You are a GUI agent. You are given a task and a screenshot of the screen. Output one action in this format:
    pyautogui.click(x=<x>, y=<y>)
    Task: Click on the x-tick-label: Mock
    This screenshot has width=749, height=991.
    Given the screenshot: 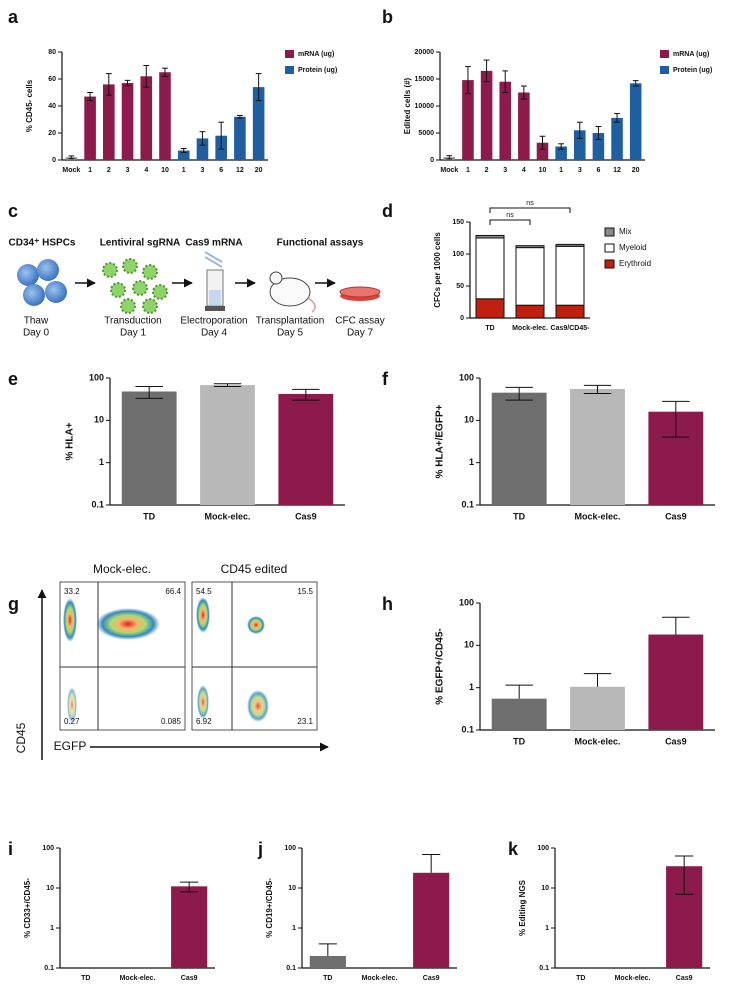 What is the action you would take?
    pyautogui.click(x=71, y=170)
    